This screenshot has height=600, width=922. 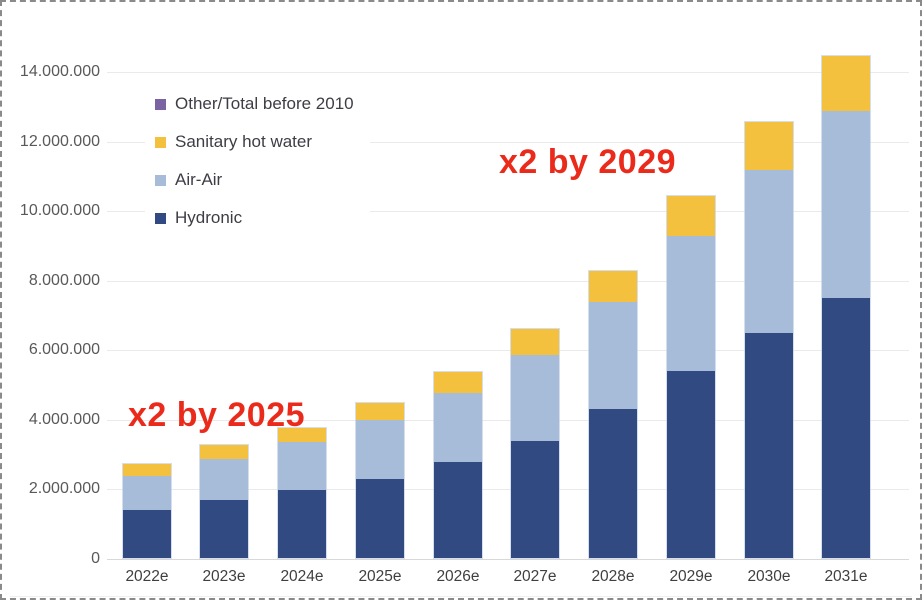 I want to click on bar-2024e, so click(x=302, y=493).